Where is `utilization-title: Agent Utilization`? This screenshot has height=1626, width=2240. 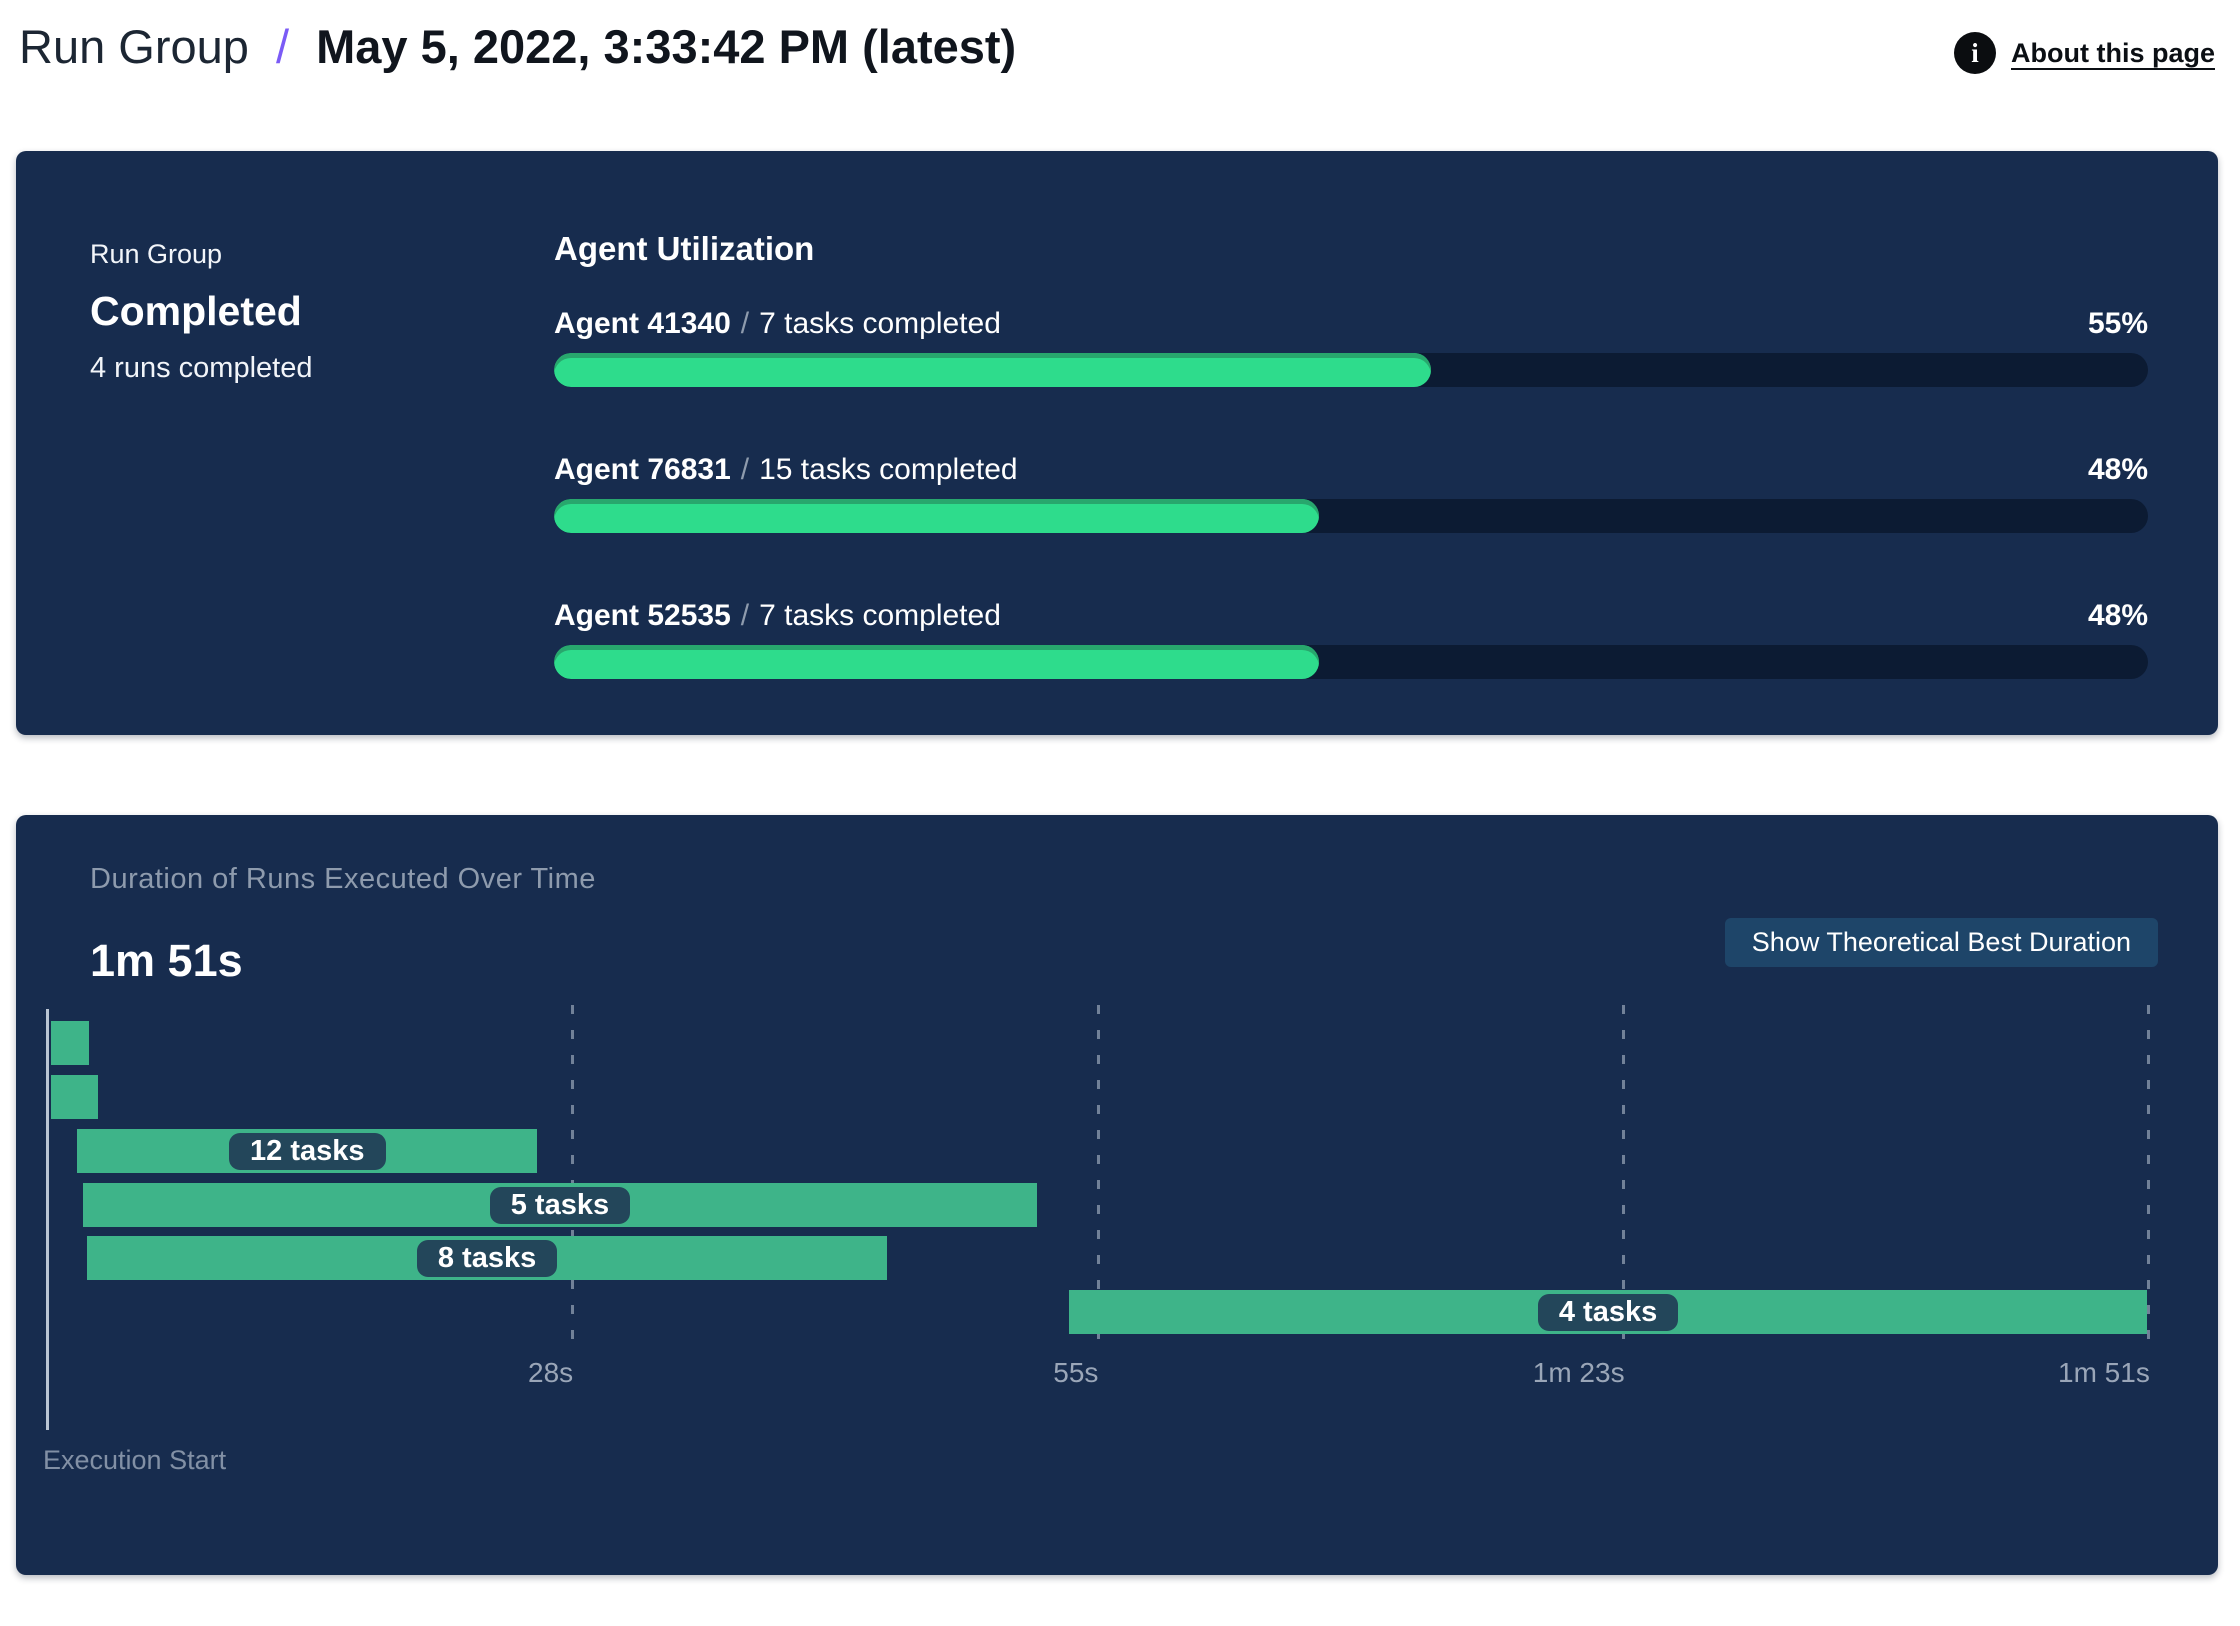
utilization-title: Agent Utilization is located at coordinates (684, 248).